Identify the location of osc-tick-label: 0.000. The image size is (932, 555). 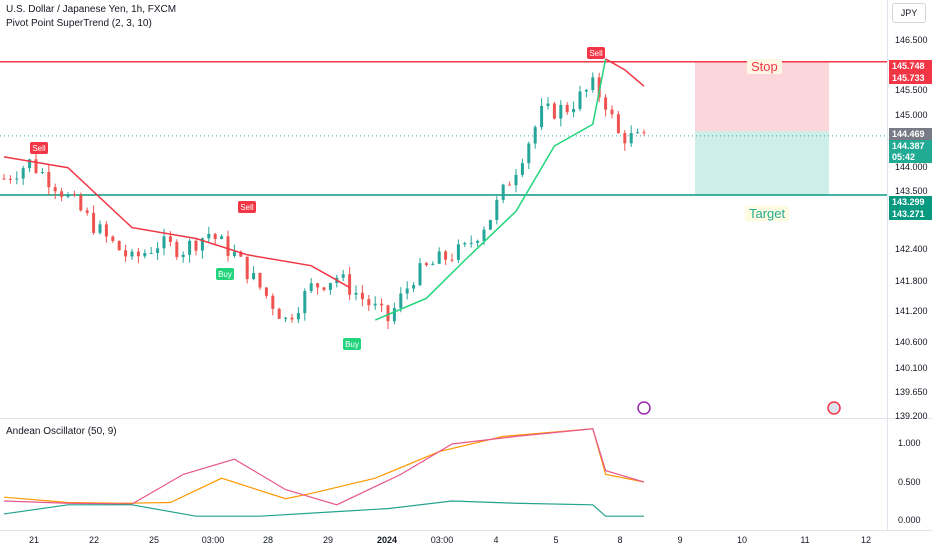
(909, 520).